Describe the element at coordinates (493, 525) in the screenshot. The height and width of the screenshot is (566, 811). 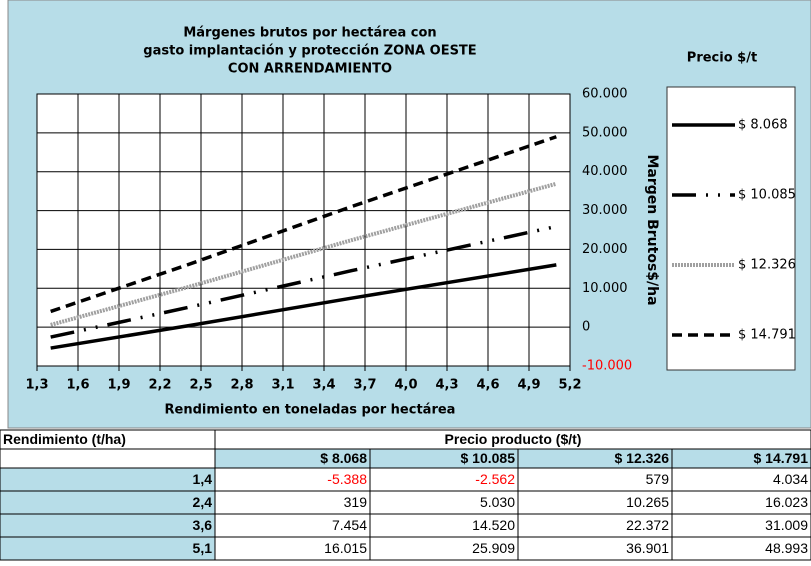
I see `table-value: 14.520` at that location.